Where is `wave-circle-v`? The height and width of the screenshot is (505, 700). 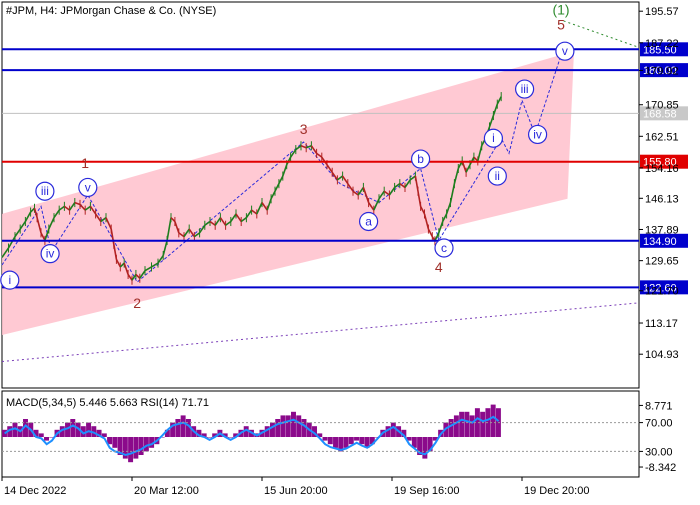 wave-circle-v is located at coordinates (88, 187).